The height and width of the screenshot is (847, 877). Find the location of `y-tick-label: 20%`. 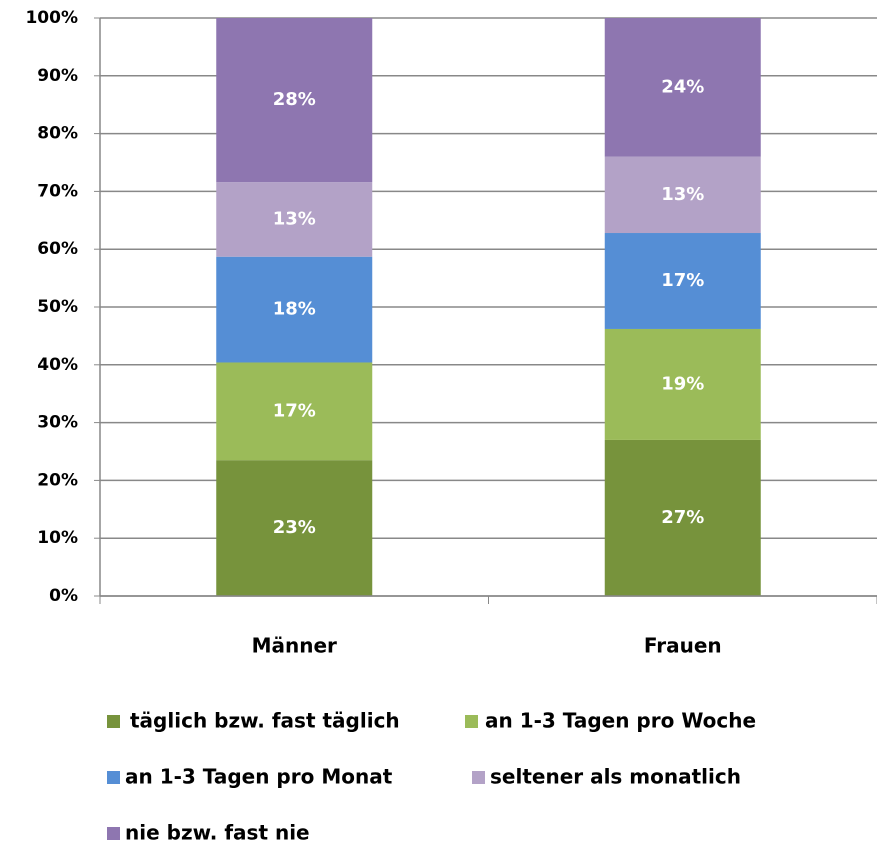

y-tick-label: 20% is located at coordinates (57, 480).